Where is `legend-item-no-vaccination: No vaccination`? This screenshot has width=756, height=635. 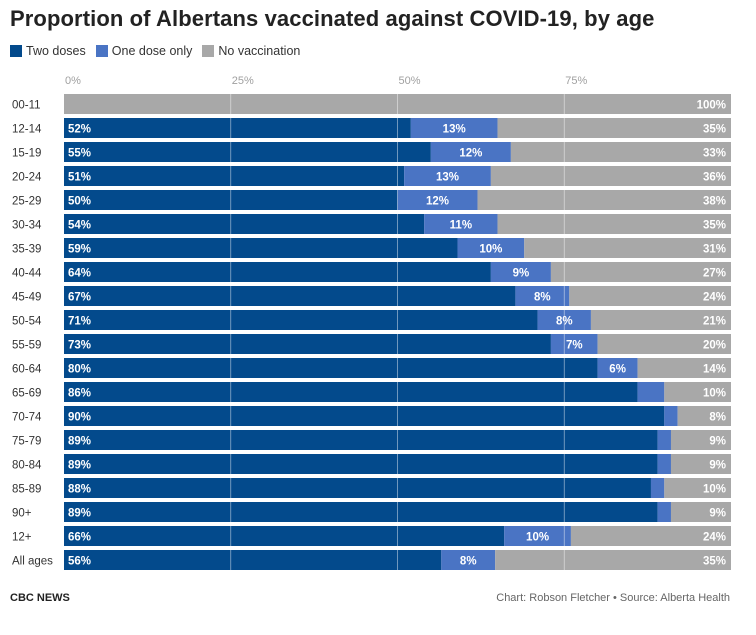
legend-item-no-vaccination: No vaccination is located at coordinates (251, 51).